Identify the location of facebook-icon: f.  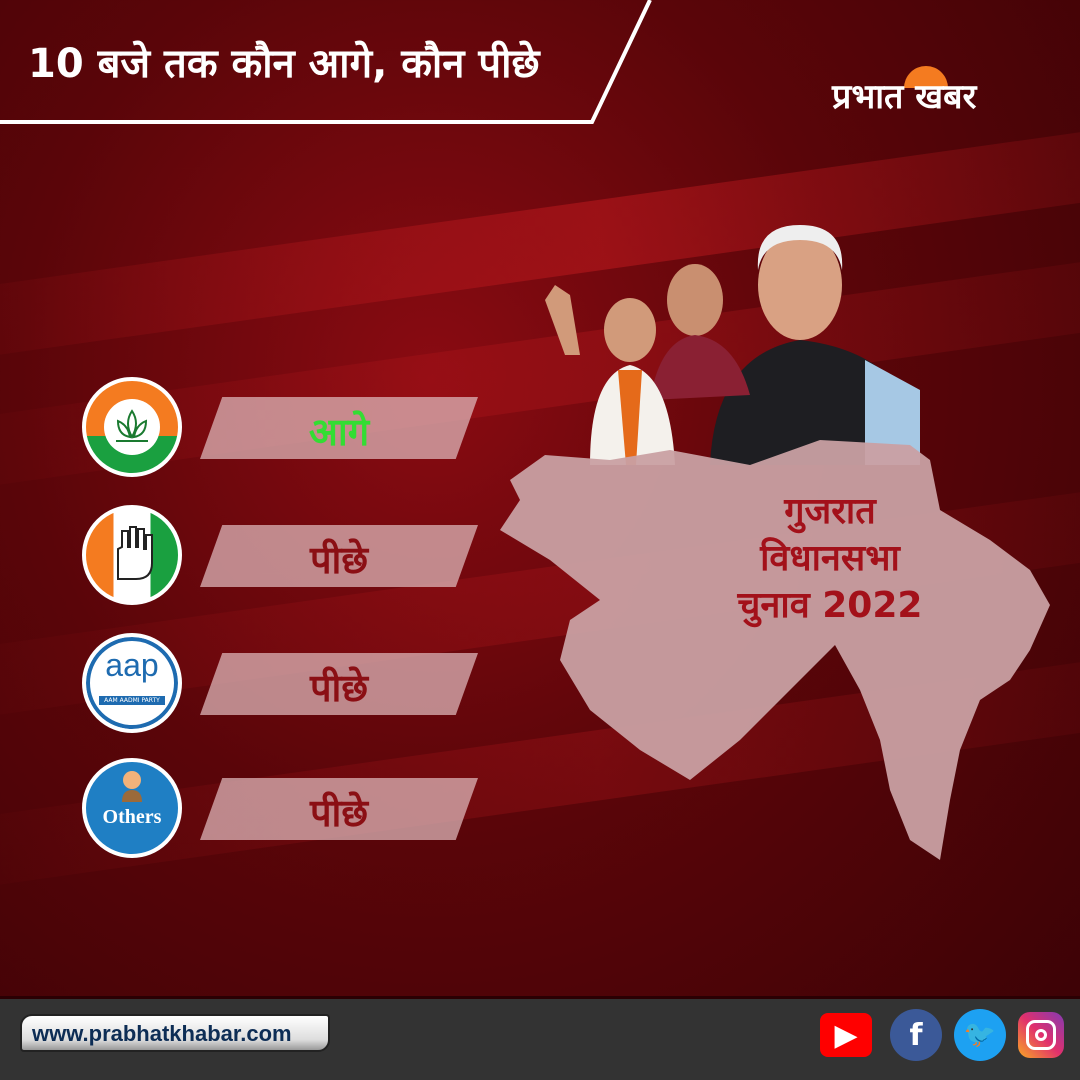
(916, 1035).